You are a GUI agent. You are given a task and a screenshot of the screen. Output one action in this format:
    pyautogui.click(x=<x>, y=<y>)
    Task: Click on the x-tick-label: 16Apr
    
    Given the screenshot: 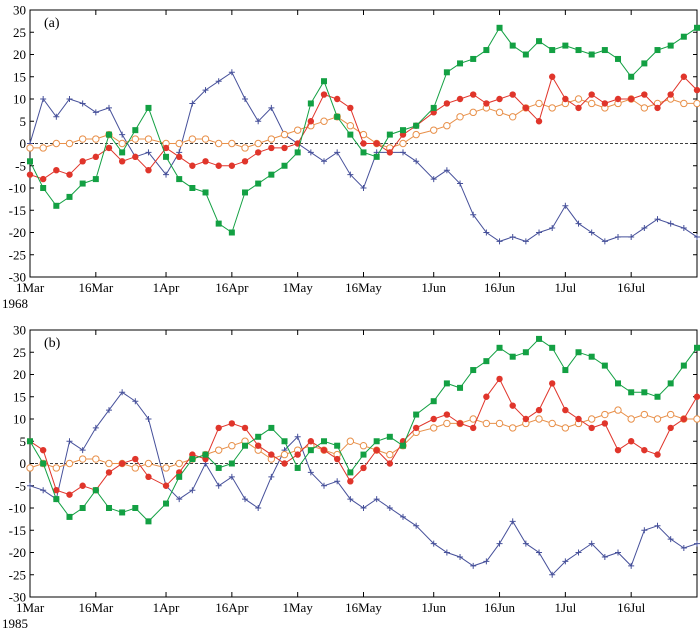 What is the action you would take?
    pyautogui.click(x=232, y=607)
    